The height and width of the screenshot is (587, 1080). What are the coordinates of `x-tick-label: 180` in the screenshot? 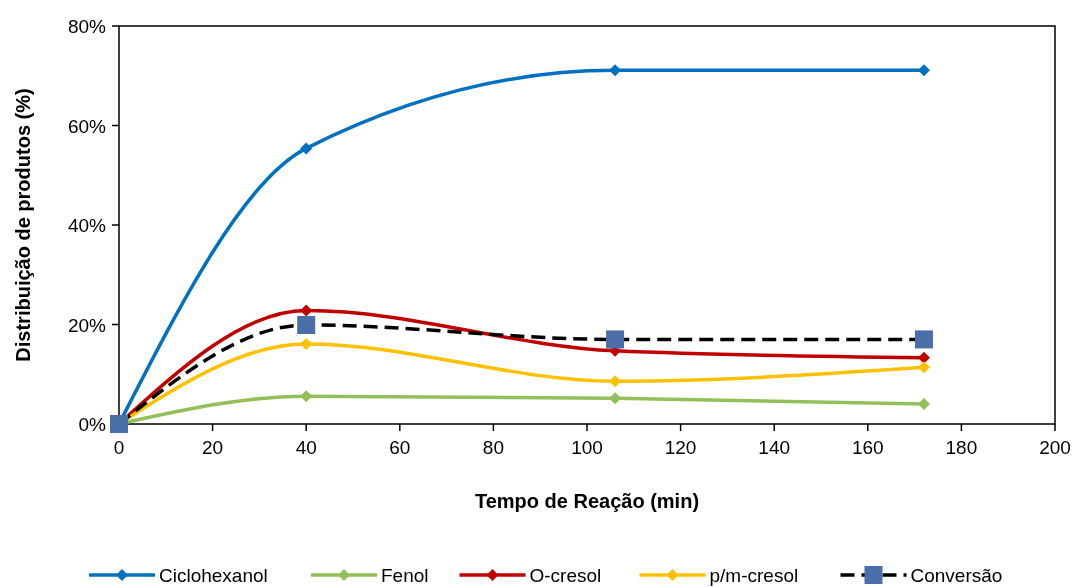 It's located at (961, 447).